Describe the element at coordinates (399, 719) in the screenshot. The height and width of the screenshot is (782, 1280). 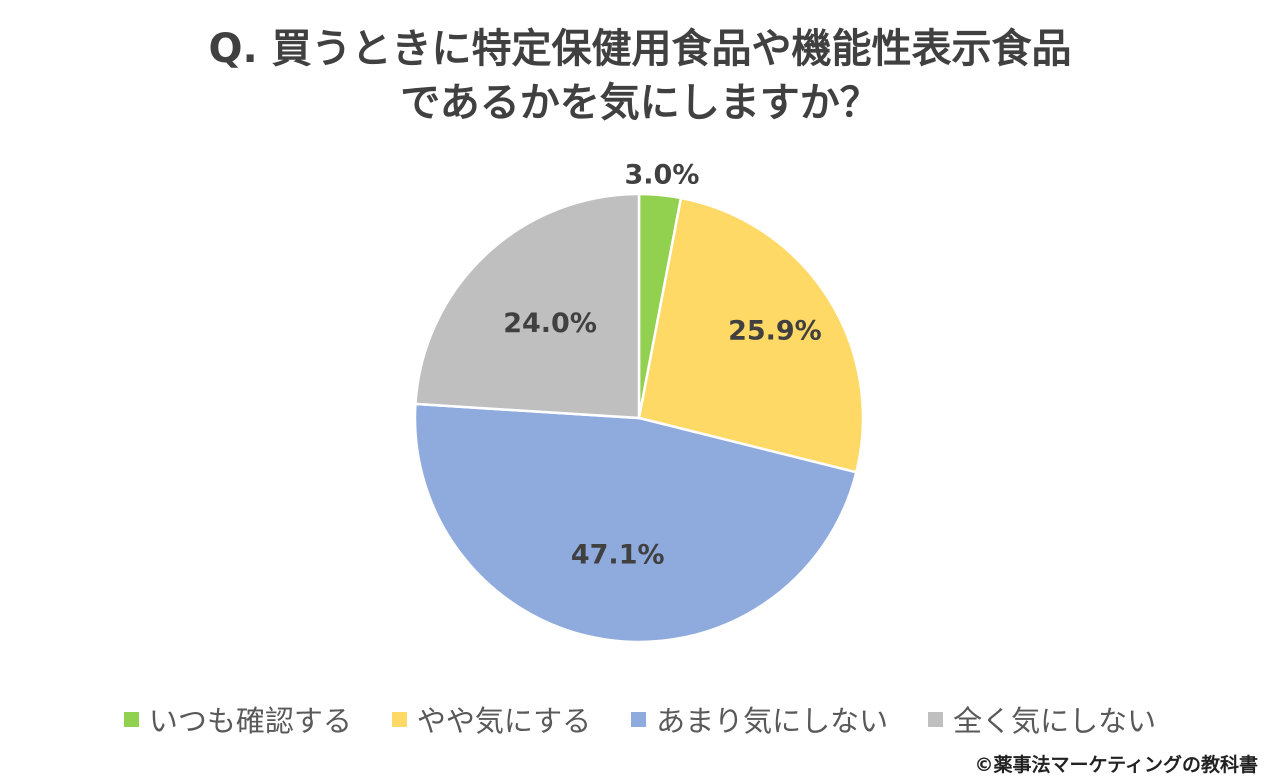
I see `legend-swatch-somewhat` at that location.